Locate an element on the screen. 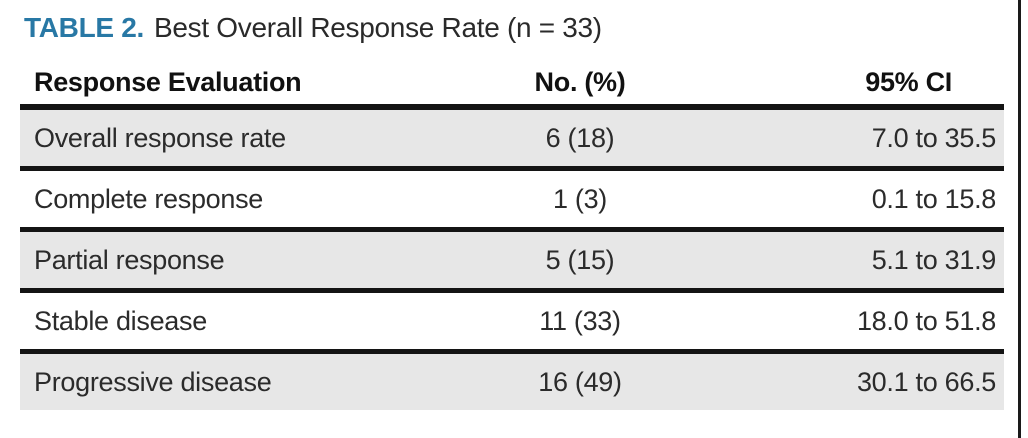 The height and width of the screenshot is (438, 1028). cell-evaluation: Complete response is located at coordinates (149, 198).